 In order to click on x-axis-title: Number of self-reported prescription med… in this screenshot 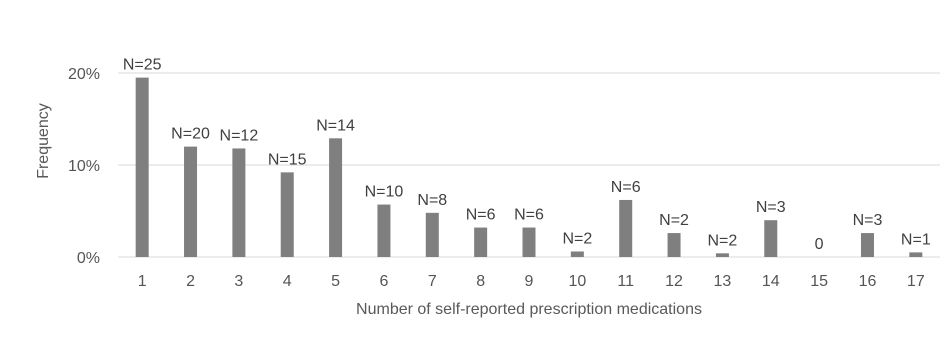, I will do `click(529, 309)`.